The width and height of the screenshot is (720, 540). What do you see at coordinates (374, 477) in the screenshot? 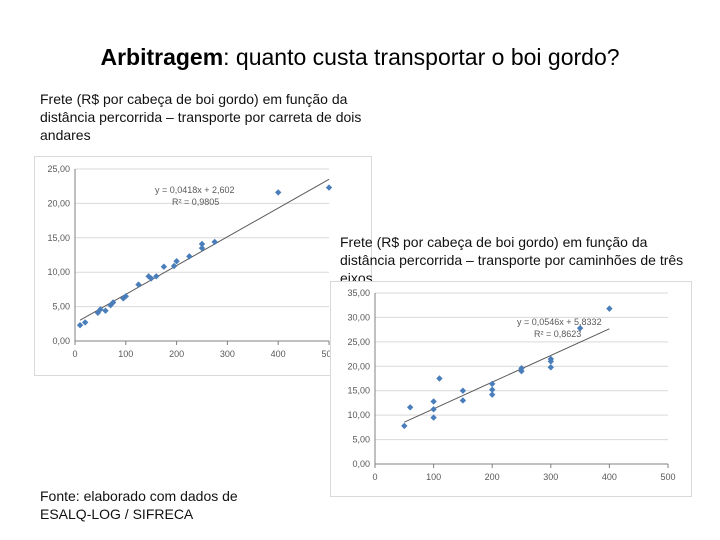
I see `chart2-xtick-label: 0` at bounding box center [374, 477].